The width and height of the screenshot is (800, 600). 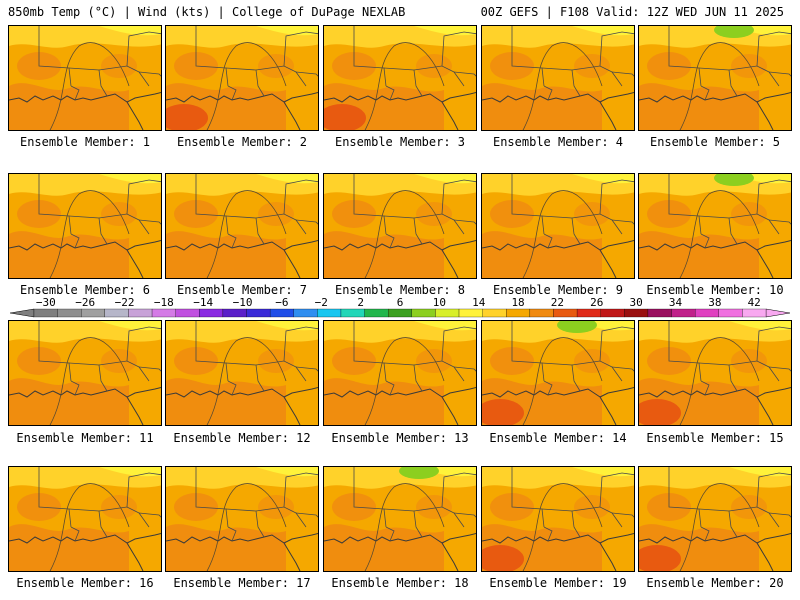 What do you see at coordinates (558, 142) in the screenshot?
I see `ensemble-member-label: Ensemble Member: 4` at bounding box center [558, 142].